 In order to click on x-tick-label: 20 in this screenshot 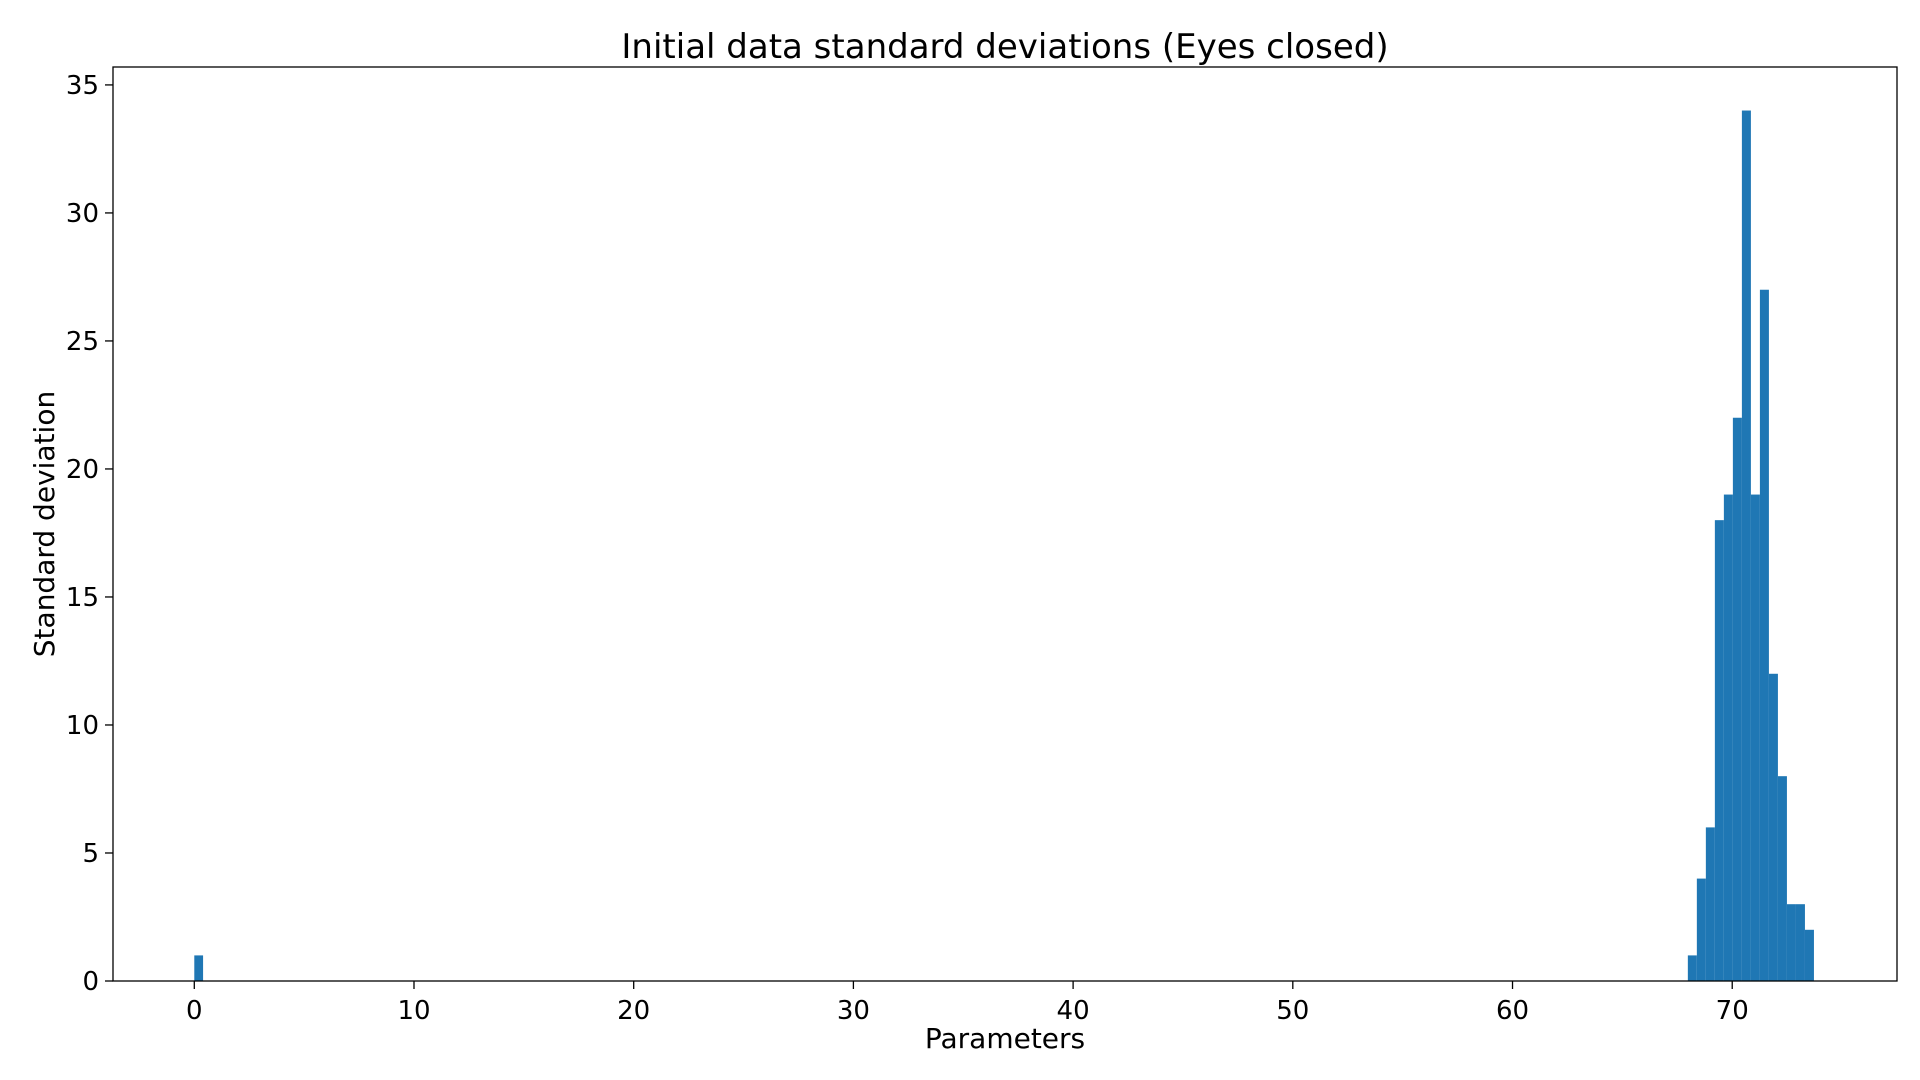, I will do `click(633, 1011)`.